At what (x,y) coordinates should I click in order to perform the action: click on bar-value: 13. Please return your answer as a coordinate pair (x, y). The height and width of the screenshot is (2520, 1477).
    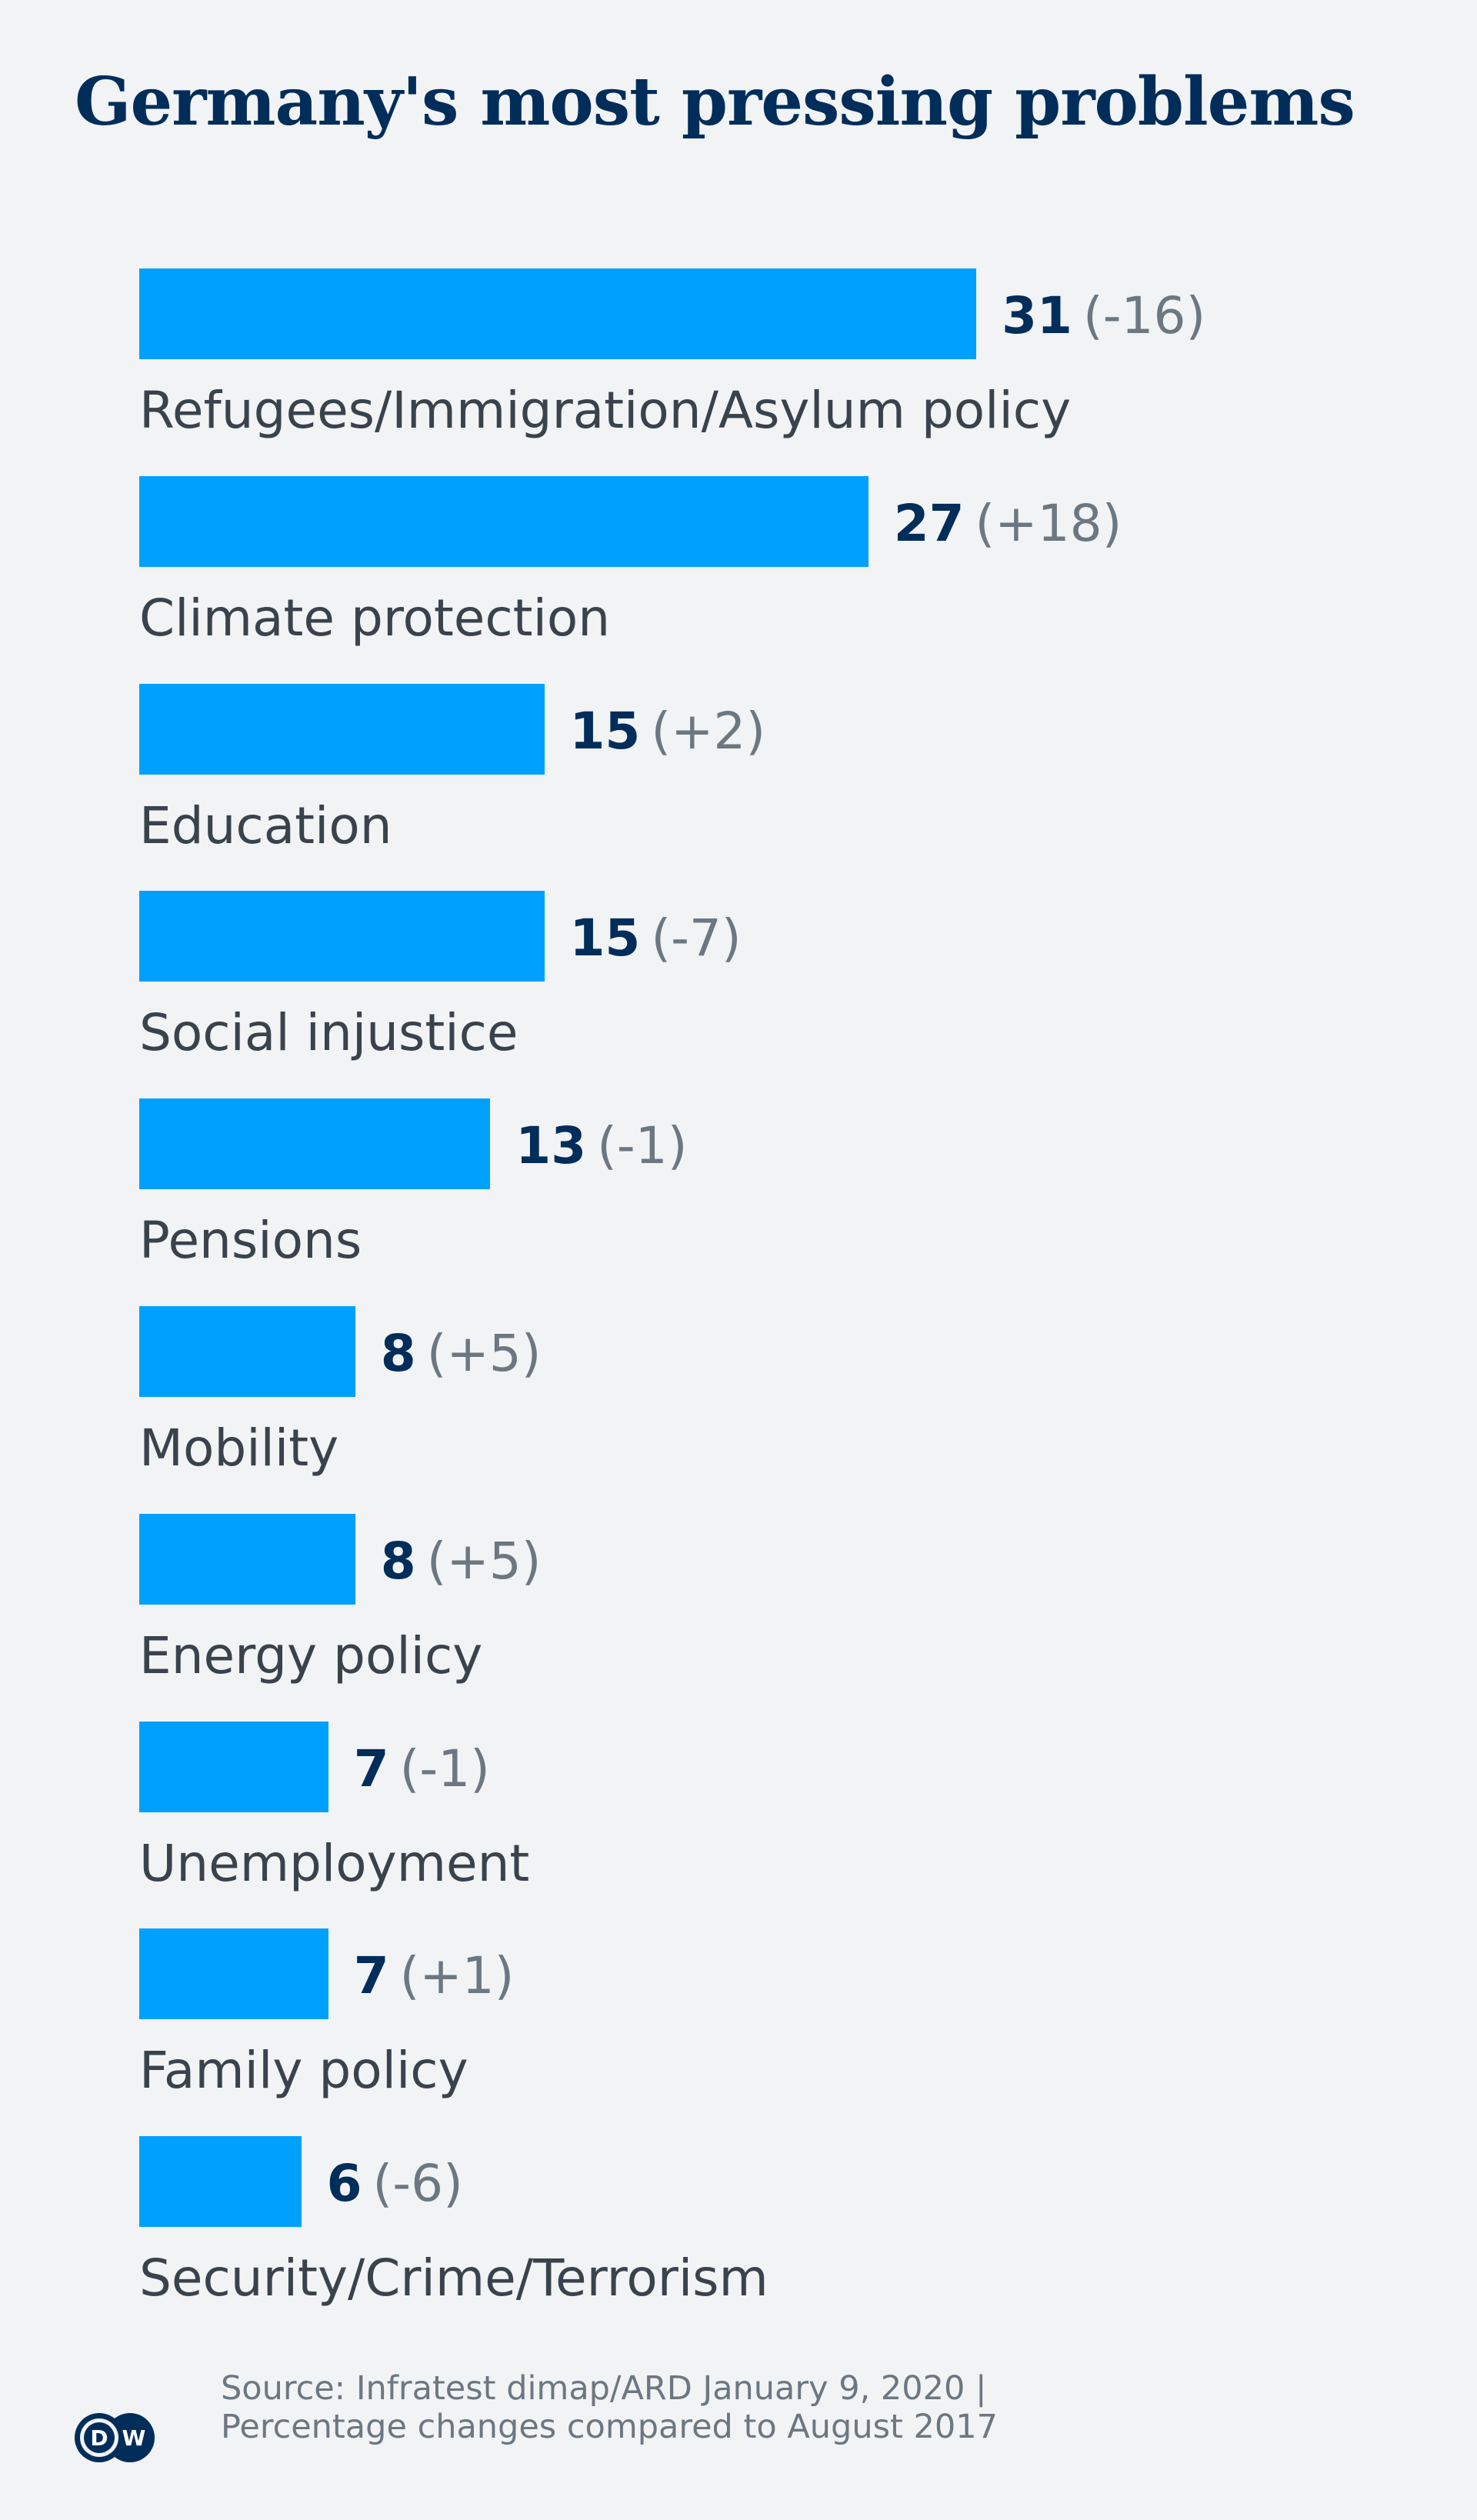
    Looking at the image, I should click on (551, 1146).